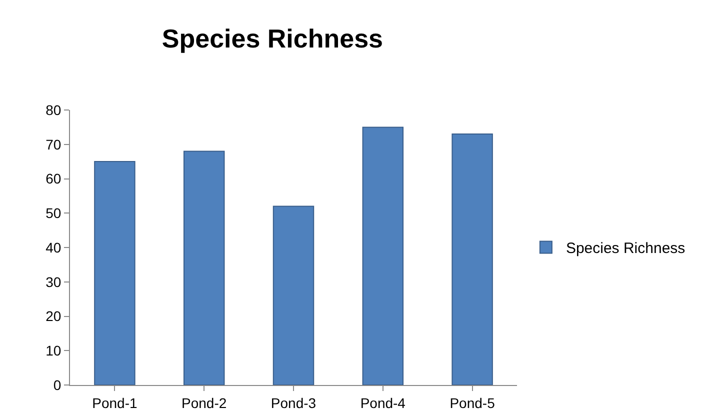 The image size is (717, 420). Describe the element at coordinates (383, 402) in the screenshot. I see `x-tick-label: Pond-4` at that location.